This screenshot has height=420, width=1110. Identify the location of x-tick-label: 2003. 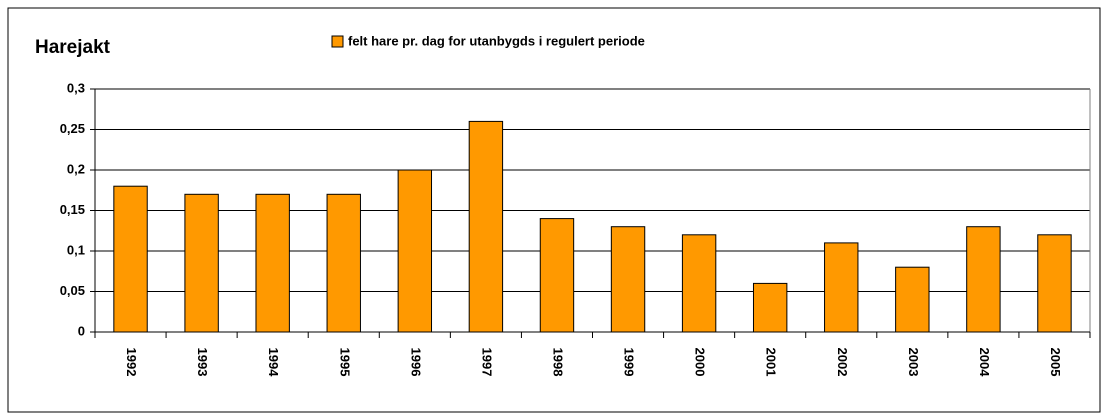
(913, 362).